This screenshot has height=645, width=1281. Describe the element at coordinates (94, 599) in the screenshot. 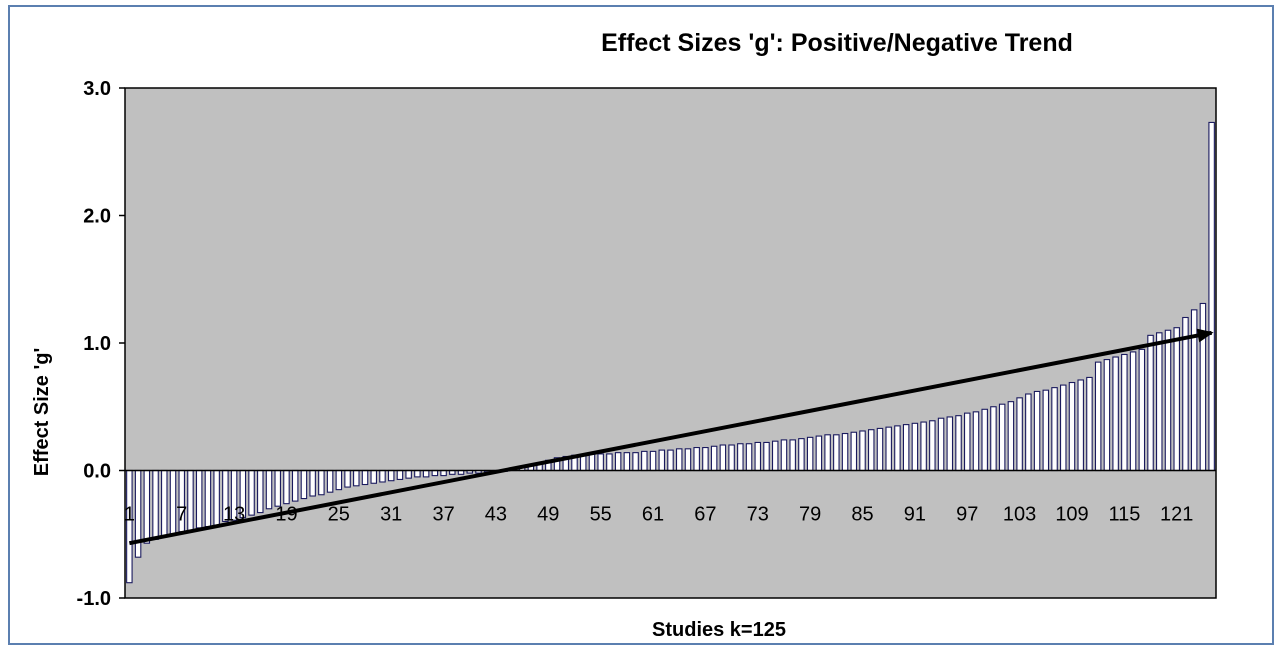

I see `y-tick-label: -1.0` at that location.